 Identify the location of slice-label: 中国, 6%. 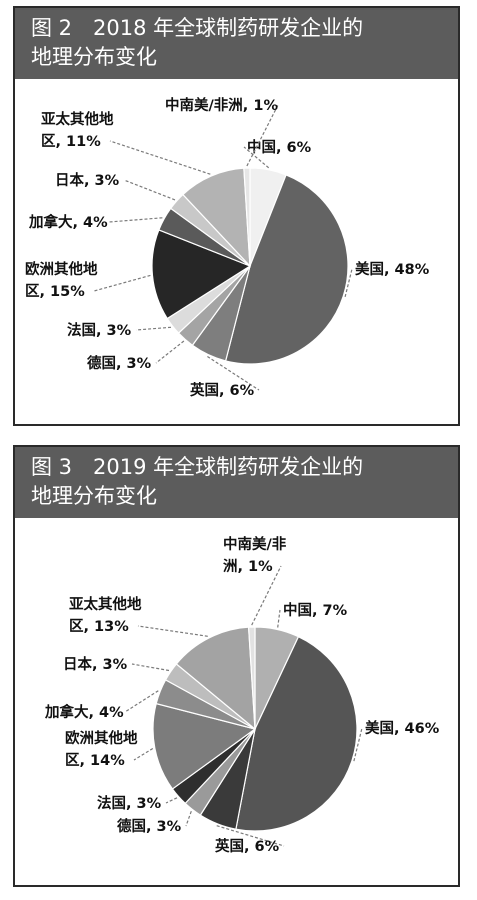
(279, 147).